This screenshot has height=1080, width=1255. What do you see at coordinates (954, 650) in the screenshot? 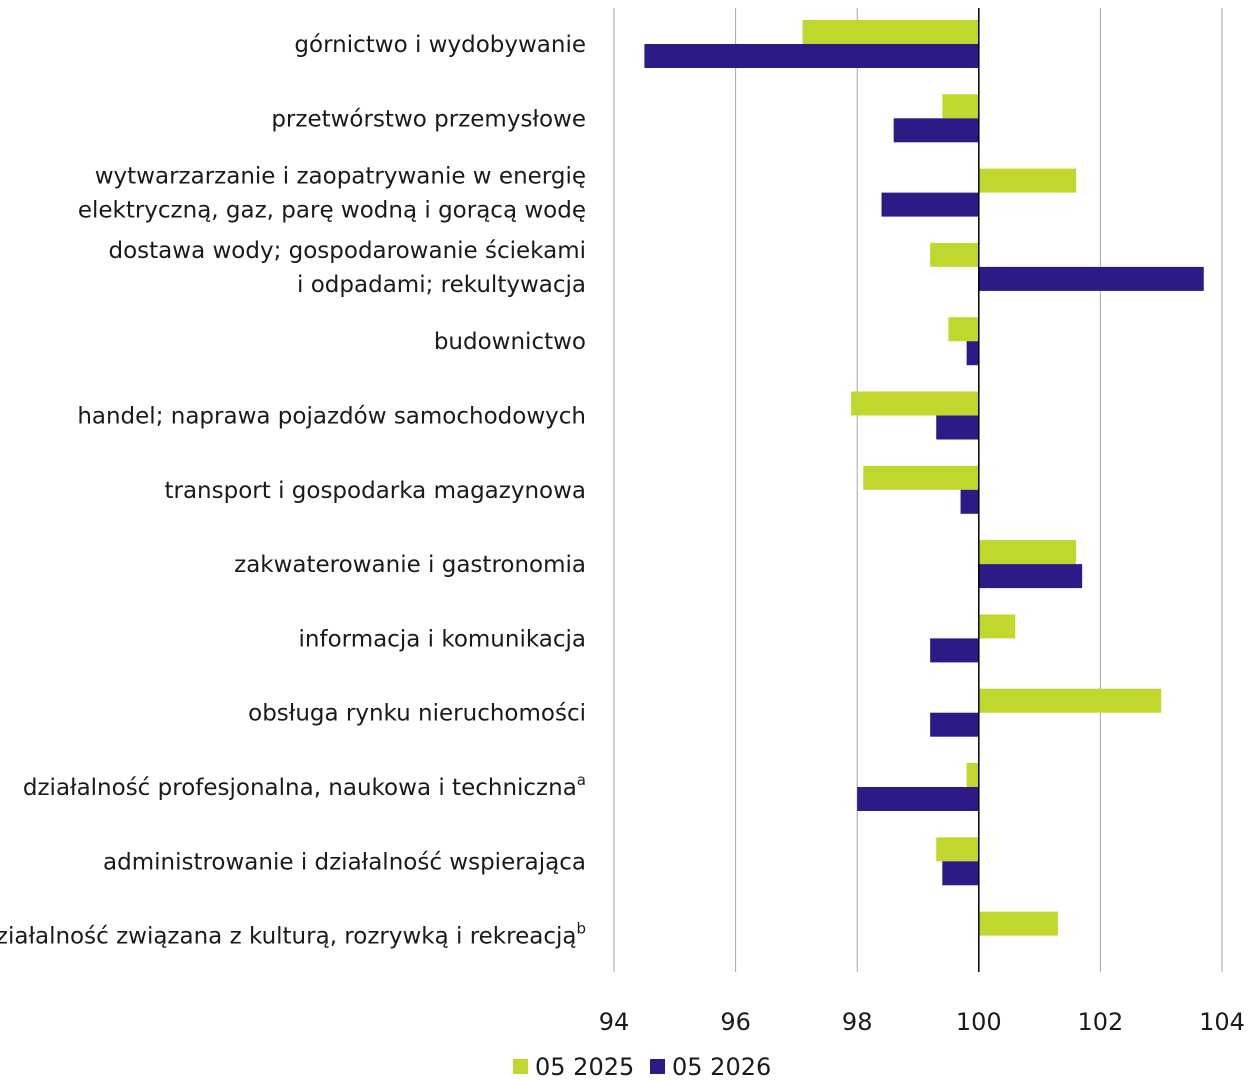
I see `bar-series1-cat8` at bounding box center [954, 650].